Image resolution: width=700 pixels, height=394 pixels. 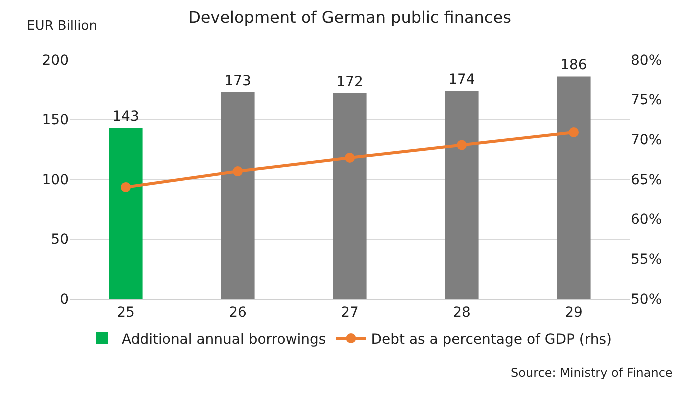 What do you see at coordinates (55, 120) in the screenshot?
I see `y-tick-label: 150` at bounding box center [55, 120].